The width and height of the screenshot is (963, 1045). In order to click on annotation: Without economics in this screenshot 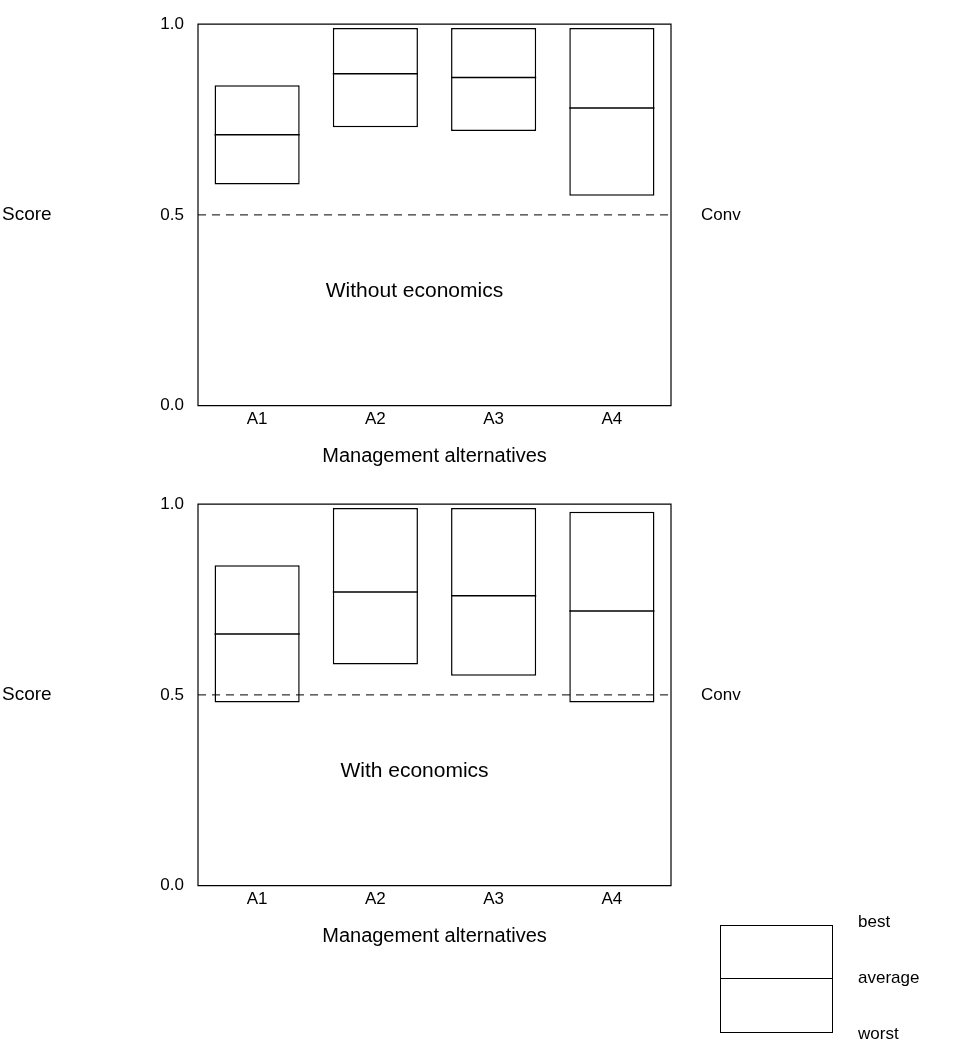, I will do `click(414, 289)`.